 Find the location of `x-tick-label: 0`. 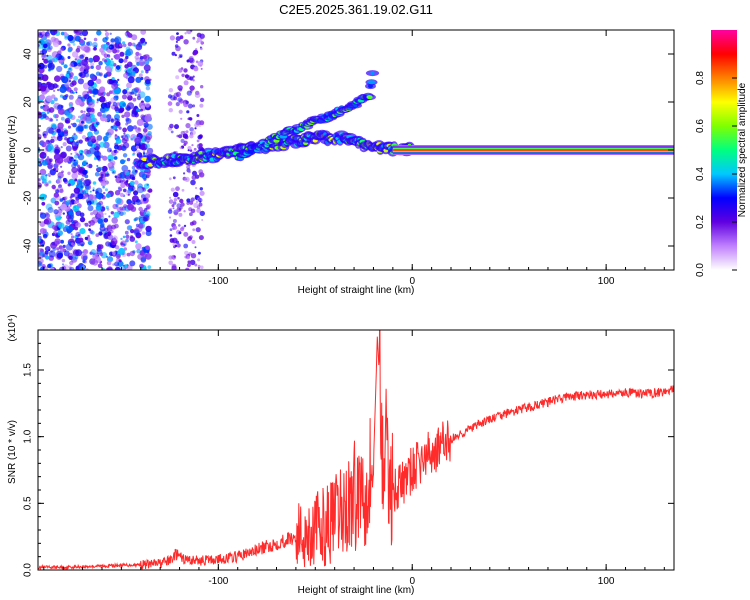

x-tick-label: 0 is located at coordinates (412, 281).